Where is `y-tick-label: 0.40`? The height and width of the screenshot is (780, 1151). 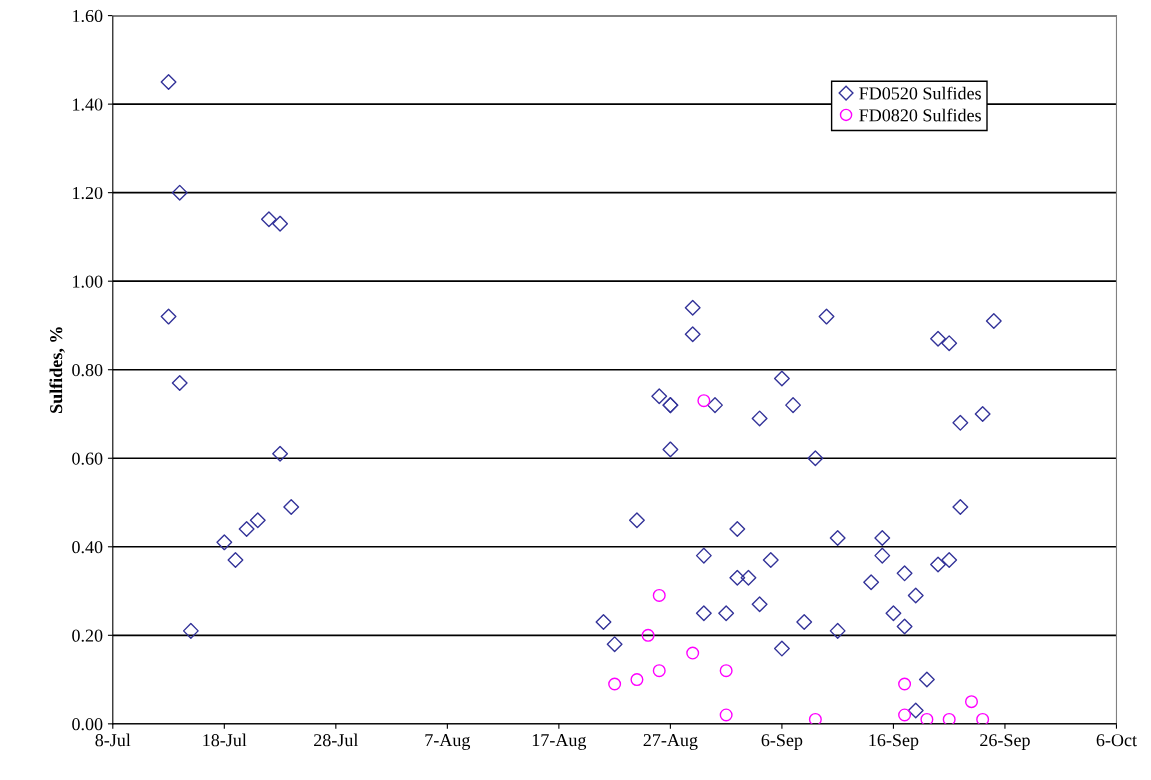 y-tick-label: 0.40 is located at coordinates (87, 547).